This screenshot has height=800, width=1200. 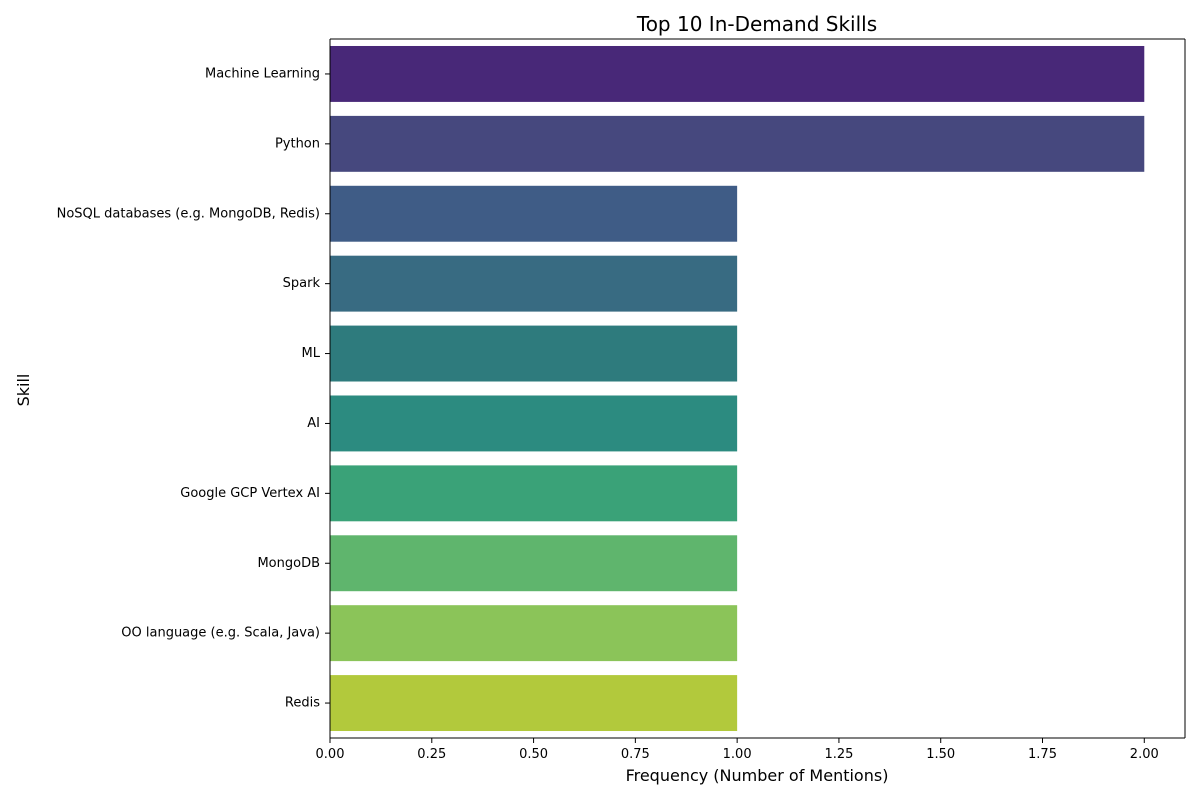 I want to click on y-tick-label: Python, so click(x=297, y=143).